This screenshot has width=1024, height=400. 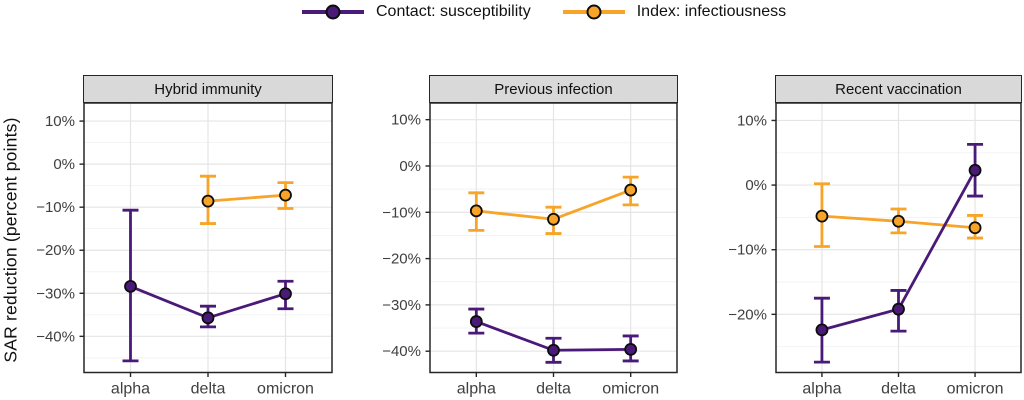 I want to click on legend-label: Index: infectiousness, so click(x=711, y=11).